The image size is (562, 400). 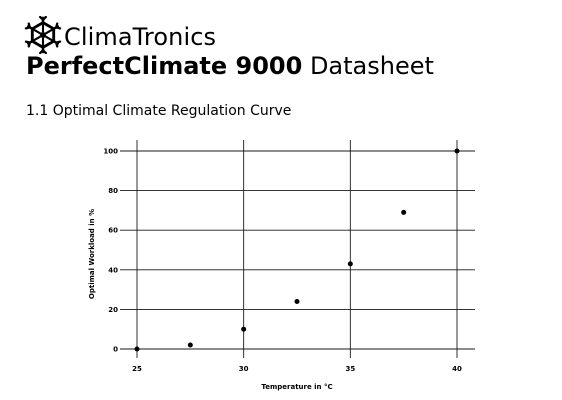 I want to click on x-tick-label: 30, so click(x=244, y=369).